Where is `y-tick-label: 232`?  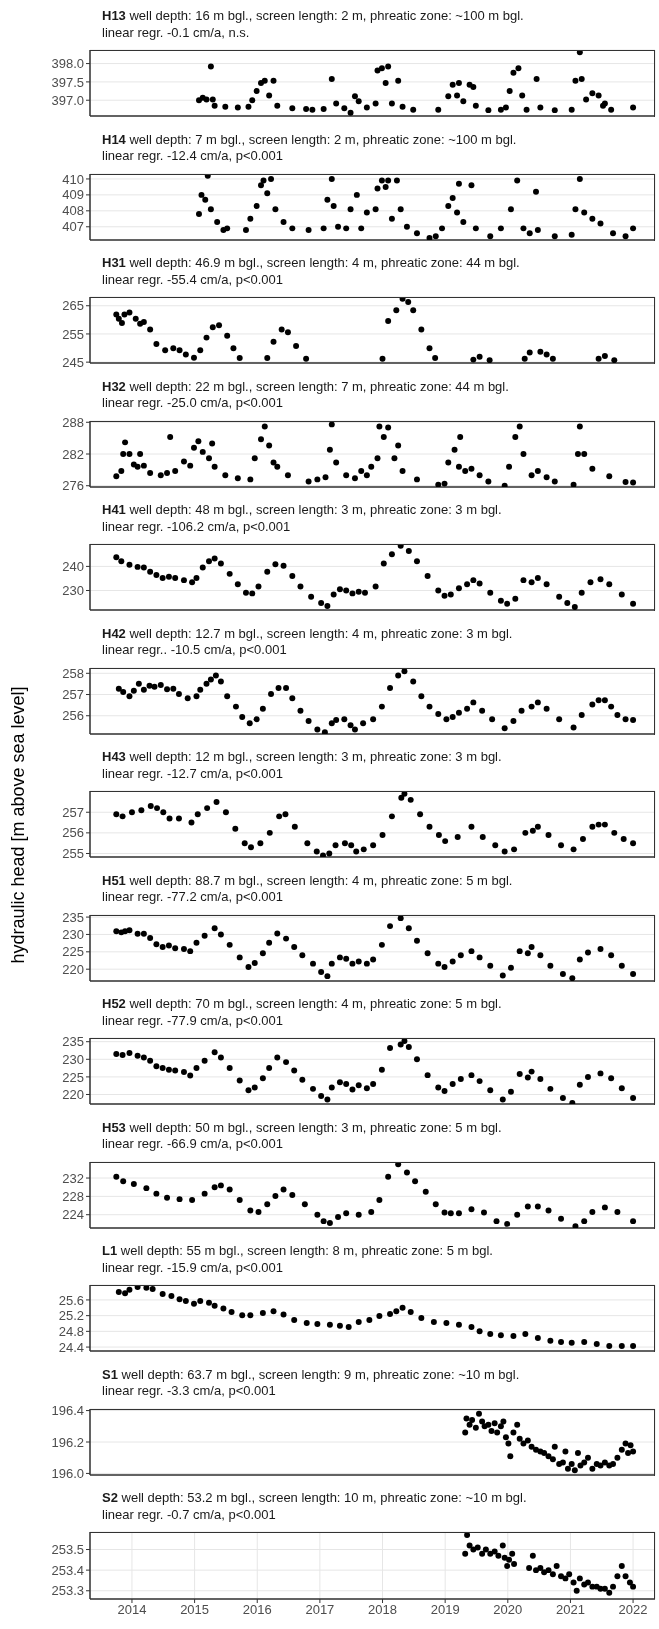 y-tick-label: 232 is located at coordinates (73, 1178).